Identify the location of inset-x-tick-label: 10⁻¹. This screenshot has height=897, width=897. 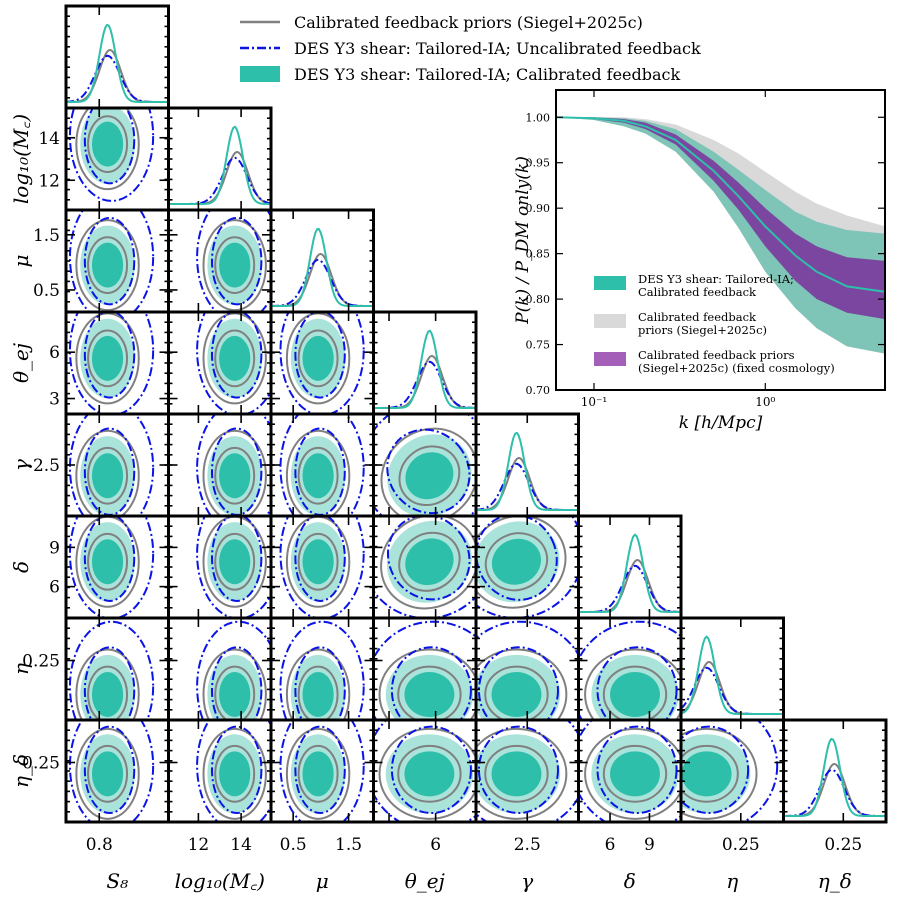
(594, 402).